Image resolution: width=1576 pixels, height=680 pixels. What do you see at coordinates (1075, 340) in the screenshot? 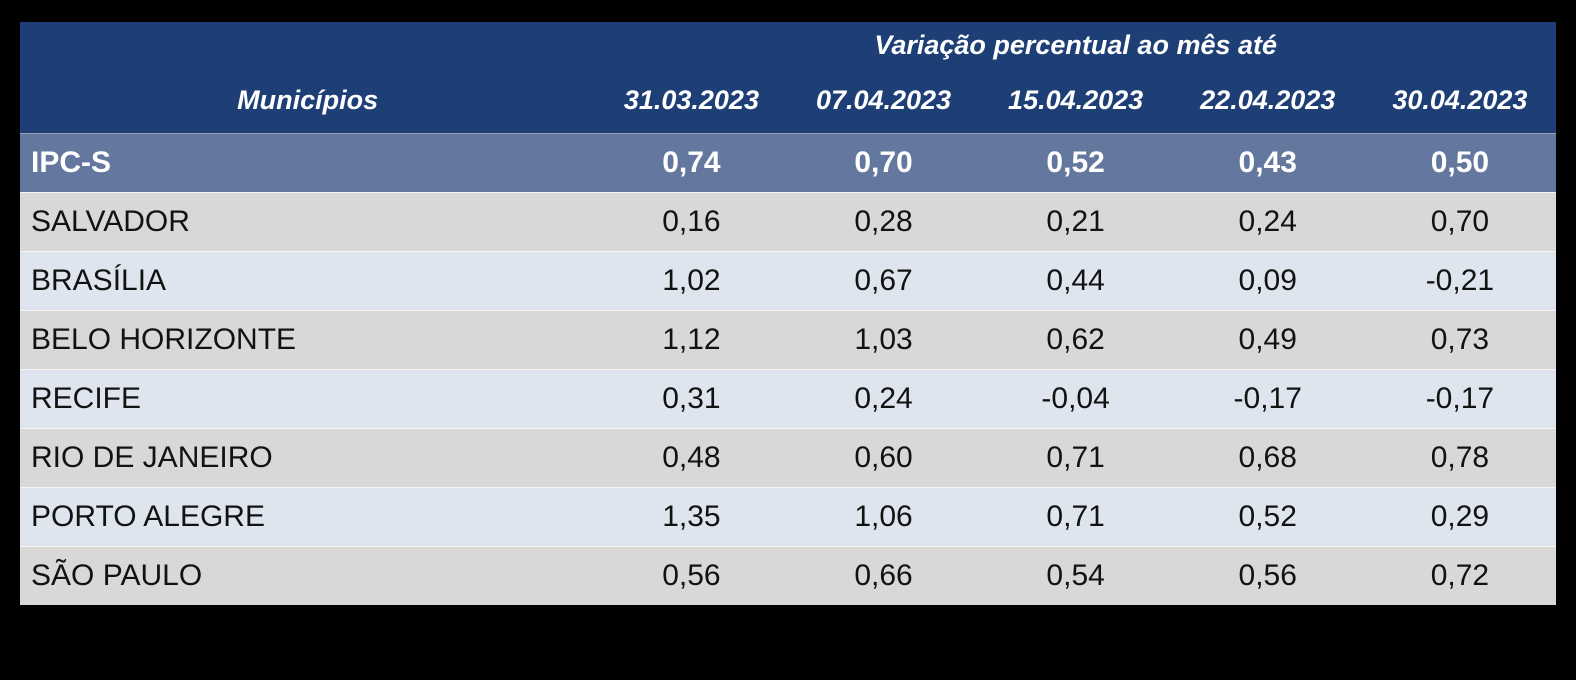
I see `value-cell: 0,62` at bounding box center [1075, 340].